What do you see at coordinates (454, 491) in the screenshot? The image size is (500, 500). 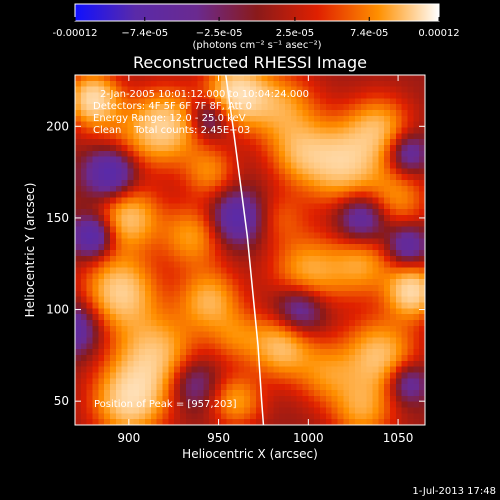 I see `footer-timestamp: 1-Jul-2013 17:48` at bounding box center [454, 491].